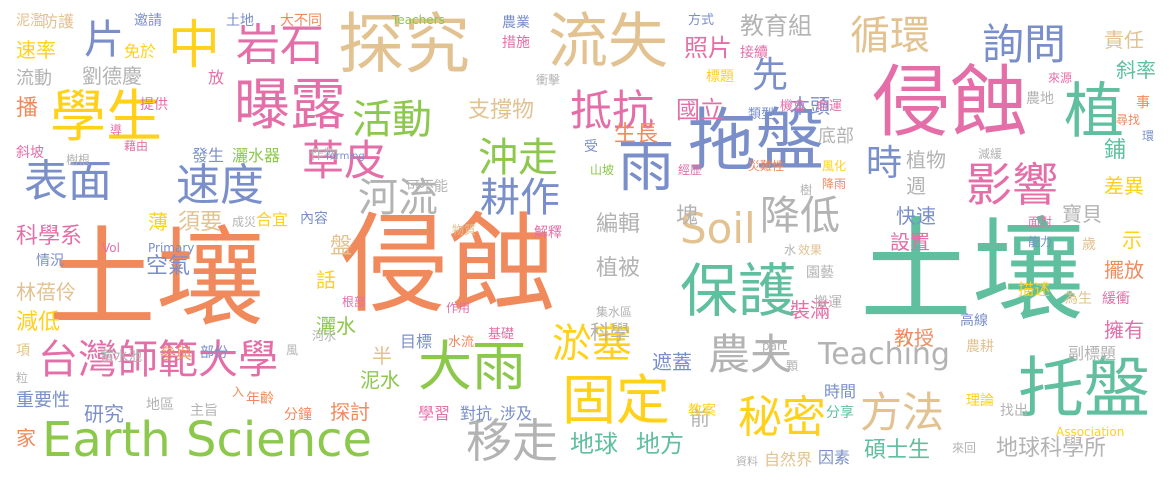 Image resolution: width=1175 pixels, height=482 pixels. Describe the element at coordinates (914, 338) in the screenshot. I see `word: 教授` at that location.